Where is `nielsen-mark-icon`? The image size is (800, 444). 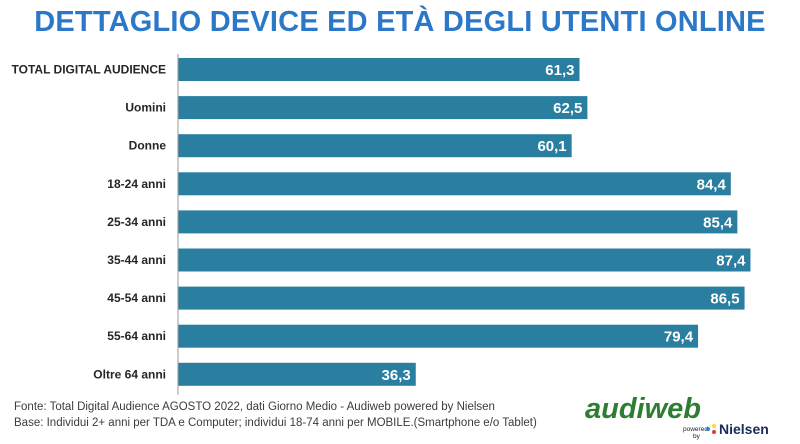
nielsen-mark-icon is located at coordinates (711, 429).